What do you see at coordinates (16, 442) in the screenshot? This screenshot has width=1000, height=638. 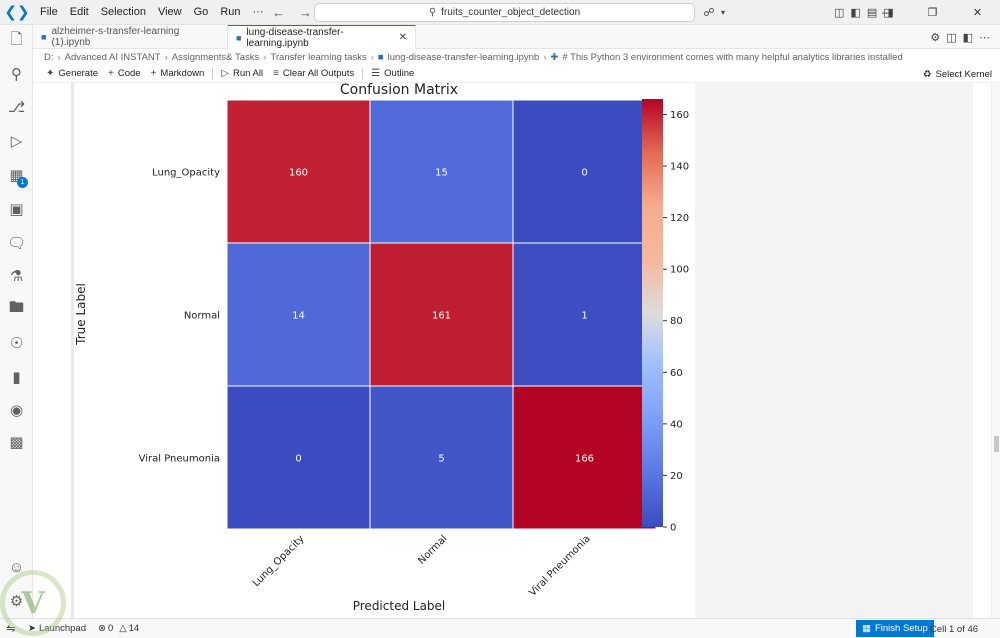 I see `container-icon: ▩` at bounding box center [16, 442].